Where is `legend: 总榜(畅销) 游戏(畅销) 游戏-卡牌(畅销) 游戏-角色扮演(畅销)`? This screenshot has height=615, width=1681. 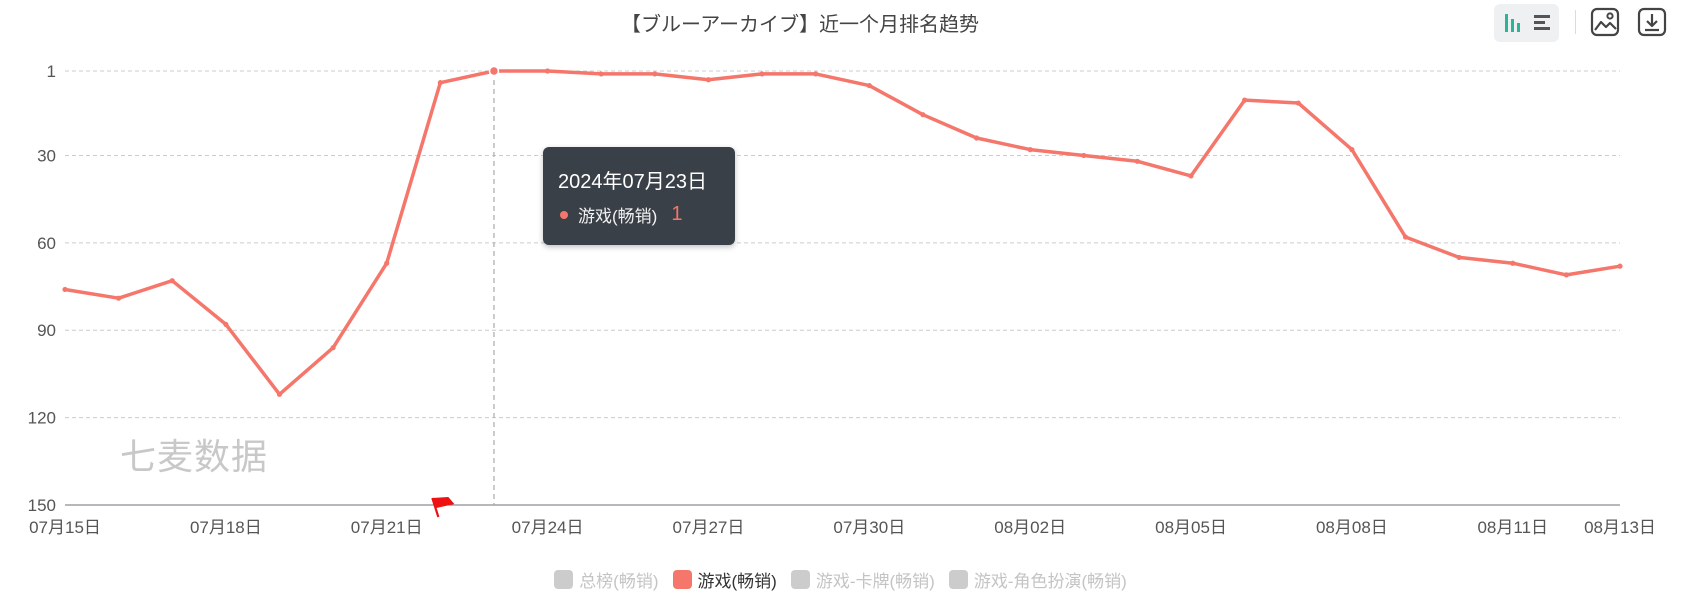
legend: 总榜(畅销) 游戏(畅销) 游戏-卡牌(畅销) 游戏-角色扮演(畅销) is located at coordinates (840, 579).